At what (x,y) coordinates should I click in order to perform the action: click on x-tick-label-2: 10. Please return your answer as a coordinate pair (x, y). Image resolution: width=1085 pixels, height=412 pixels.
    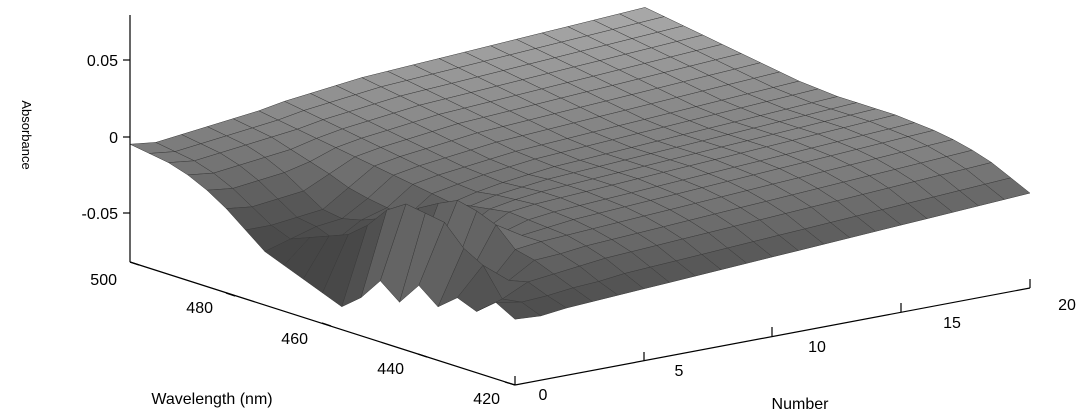
    Looking at the image, I should click on (817, 347).